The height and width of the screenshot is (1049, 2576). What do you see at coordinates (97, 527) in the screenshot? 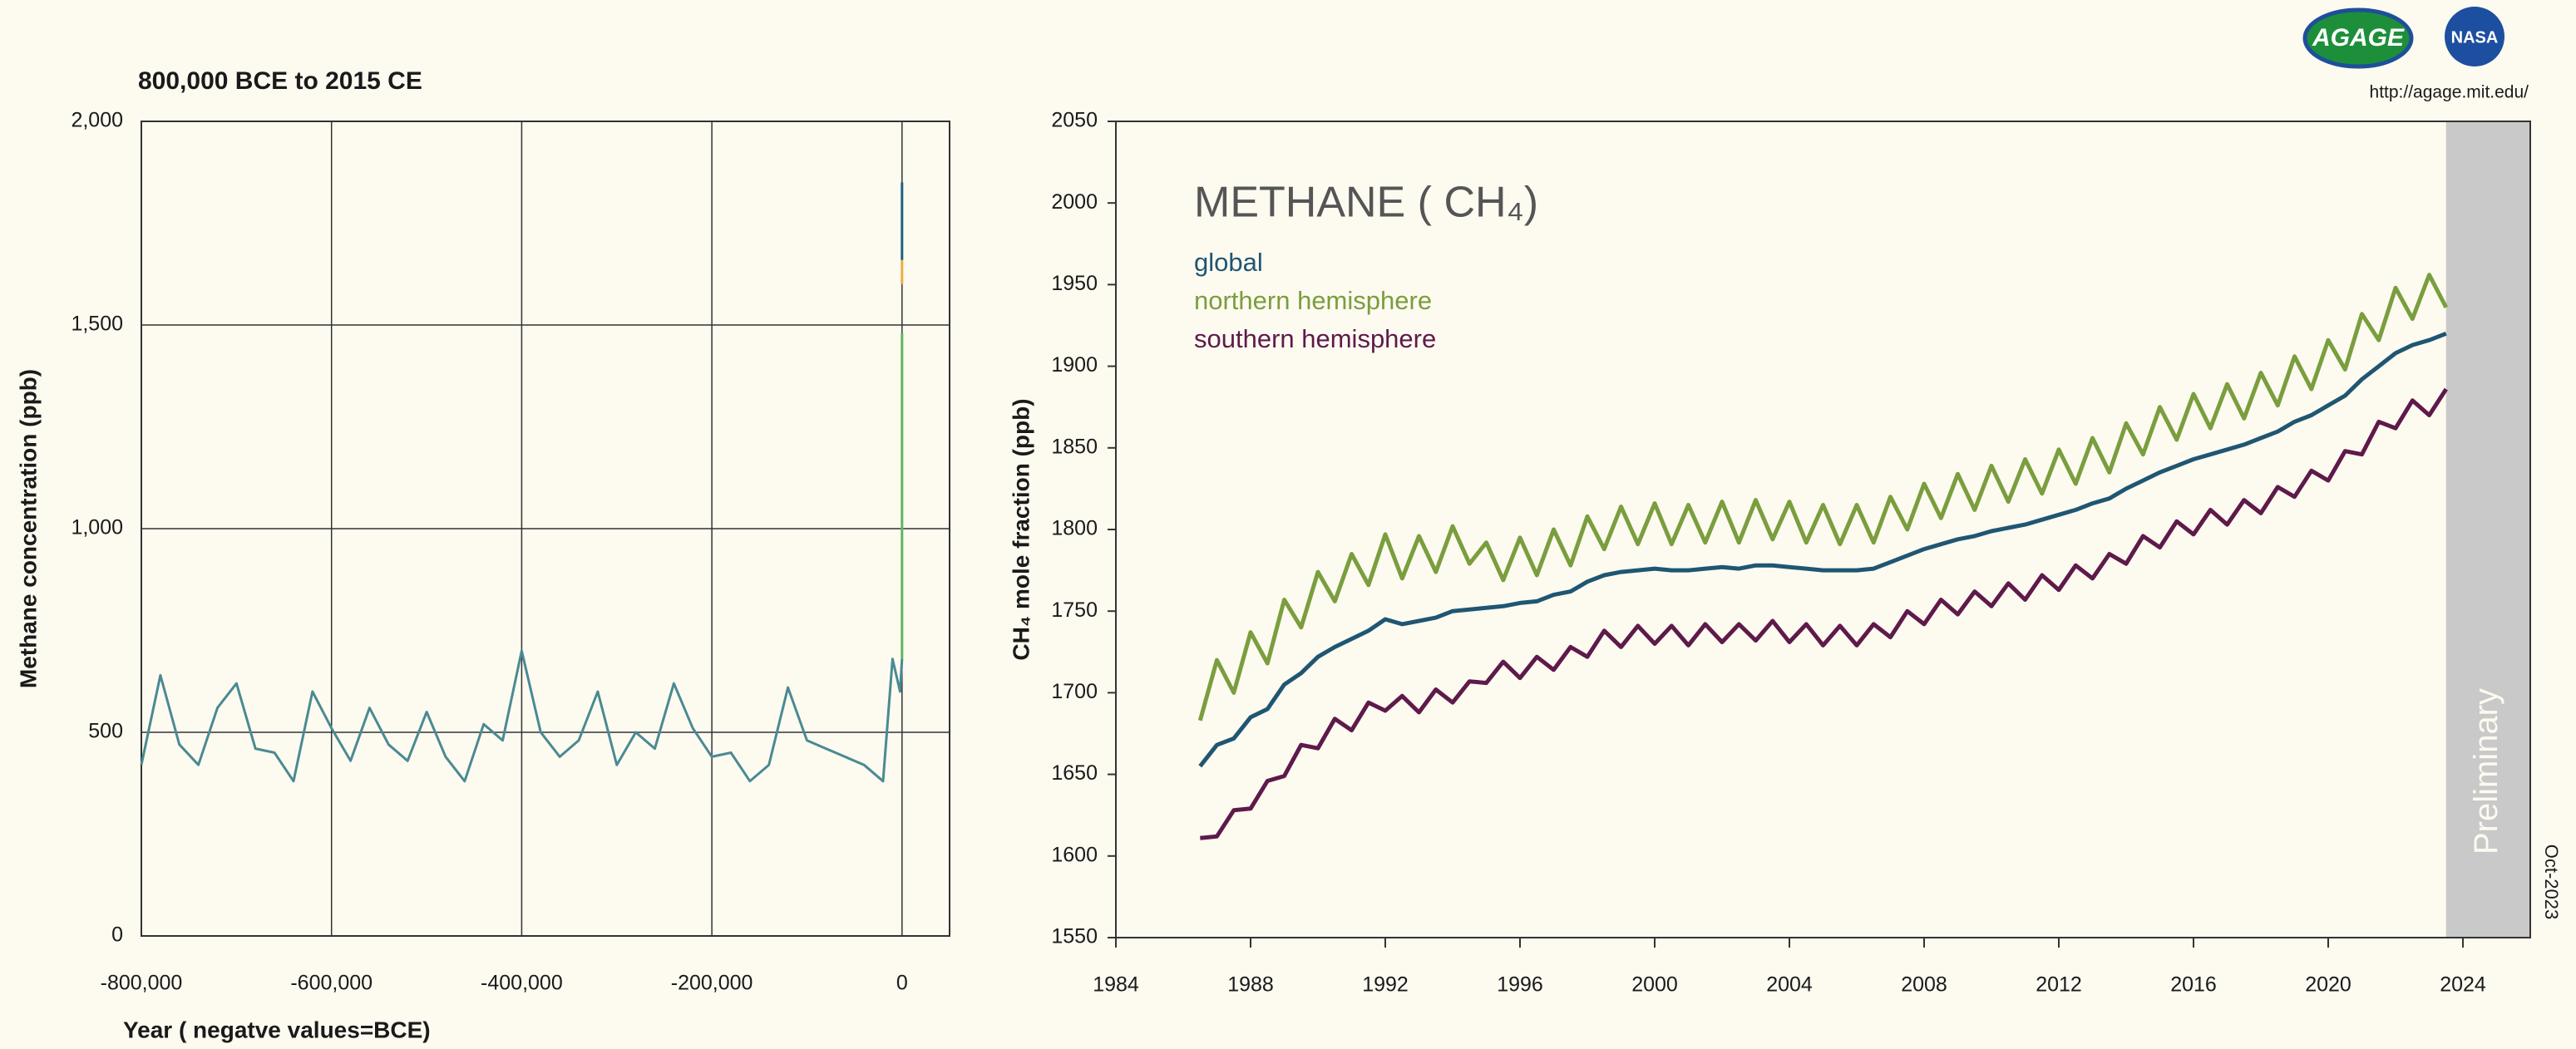
I see `y-tick-label: 1,000` at bounding box center [97, 527].